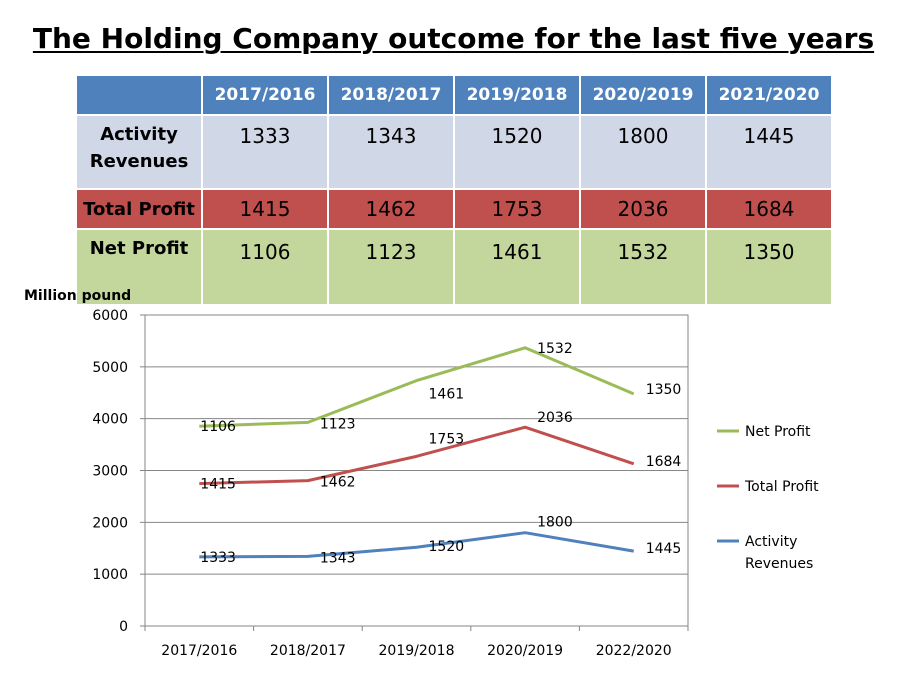 This screenshot has width=907, height=675. What do you see at coordinates (391, 95) in the screenshot?
I see `column-header: 2018/2017` at bounding box center [391, 95].